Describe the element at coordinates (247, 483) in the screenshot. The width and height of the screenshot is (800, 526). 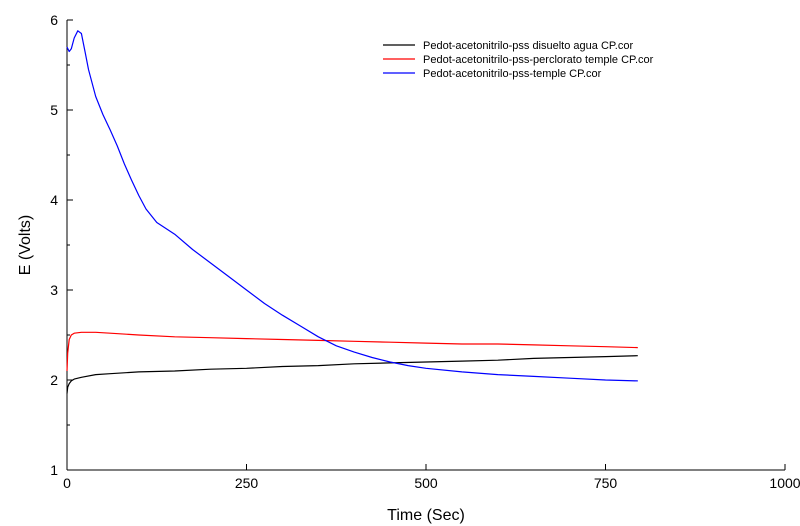
I see `x-tick-label: 250` at that location.